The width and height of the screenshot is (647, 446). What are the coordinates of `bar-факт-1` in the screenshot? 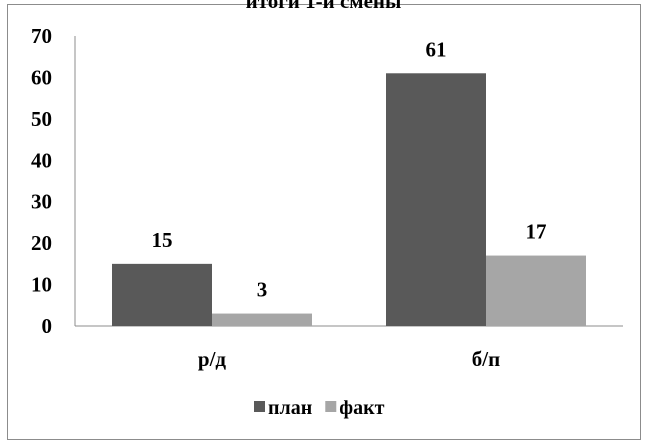 It's located at (536, 290).